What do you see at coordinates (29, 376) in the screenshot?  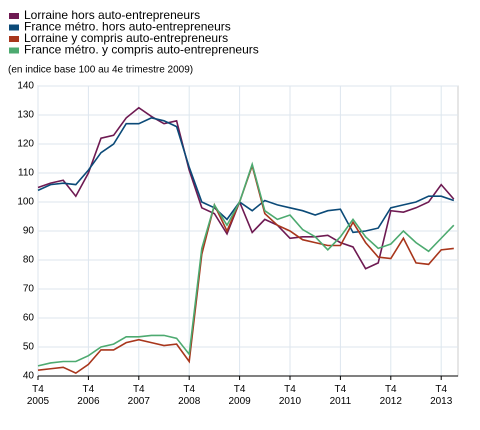 I see `y-tick-label: 40` at bounding box center [29, 376].